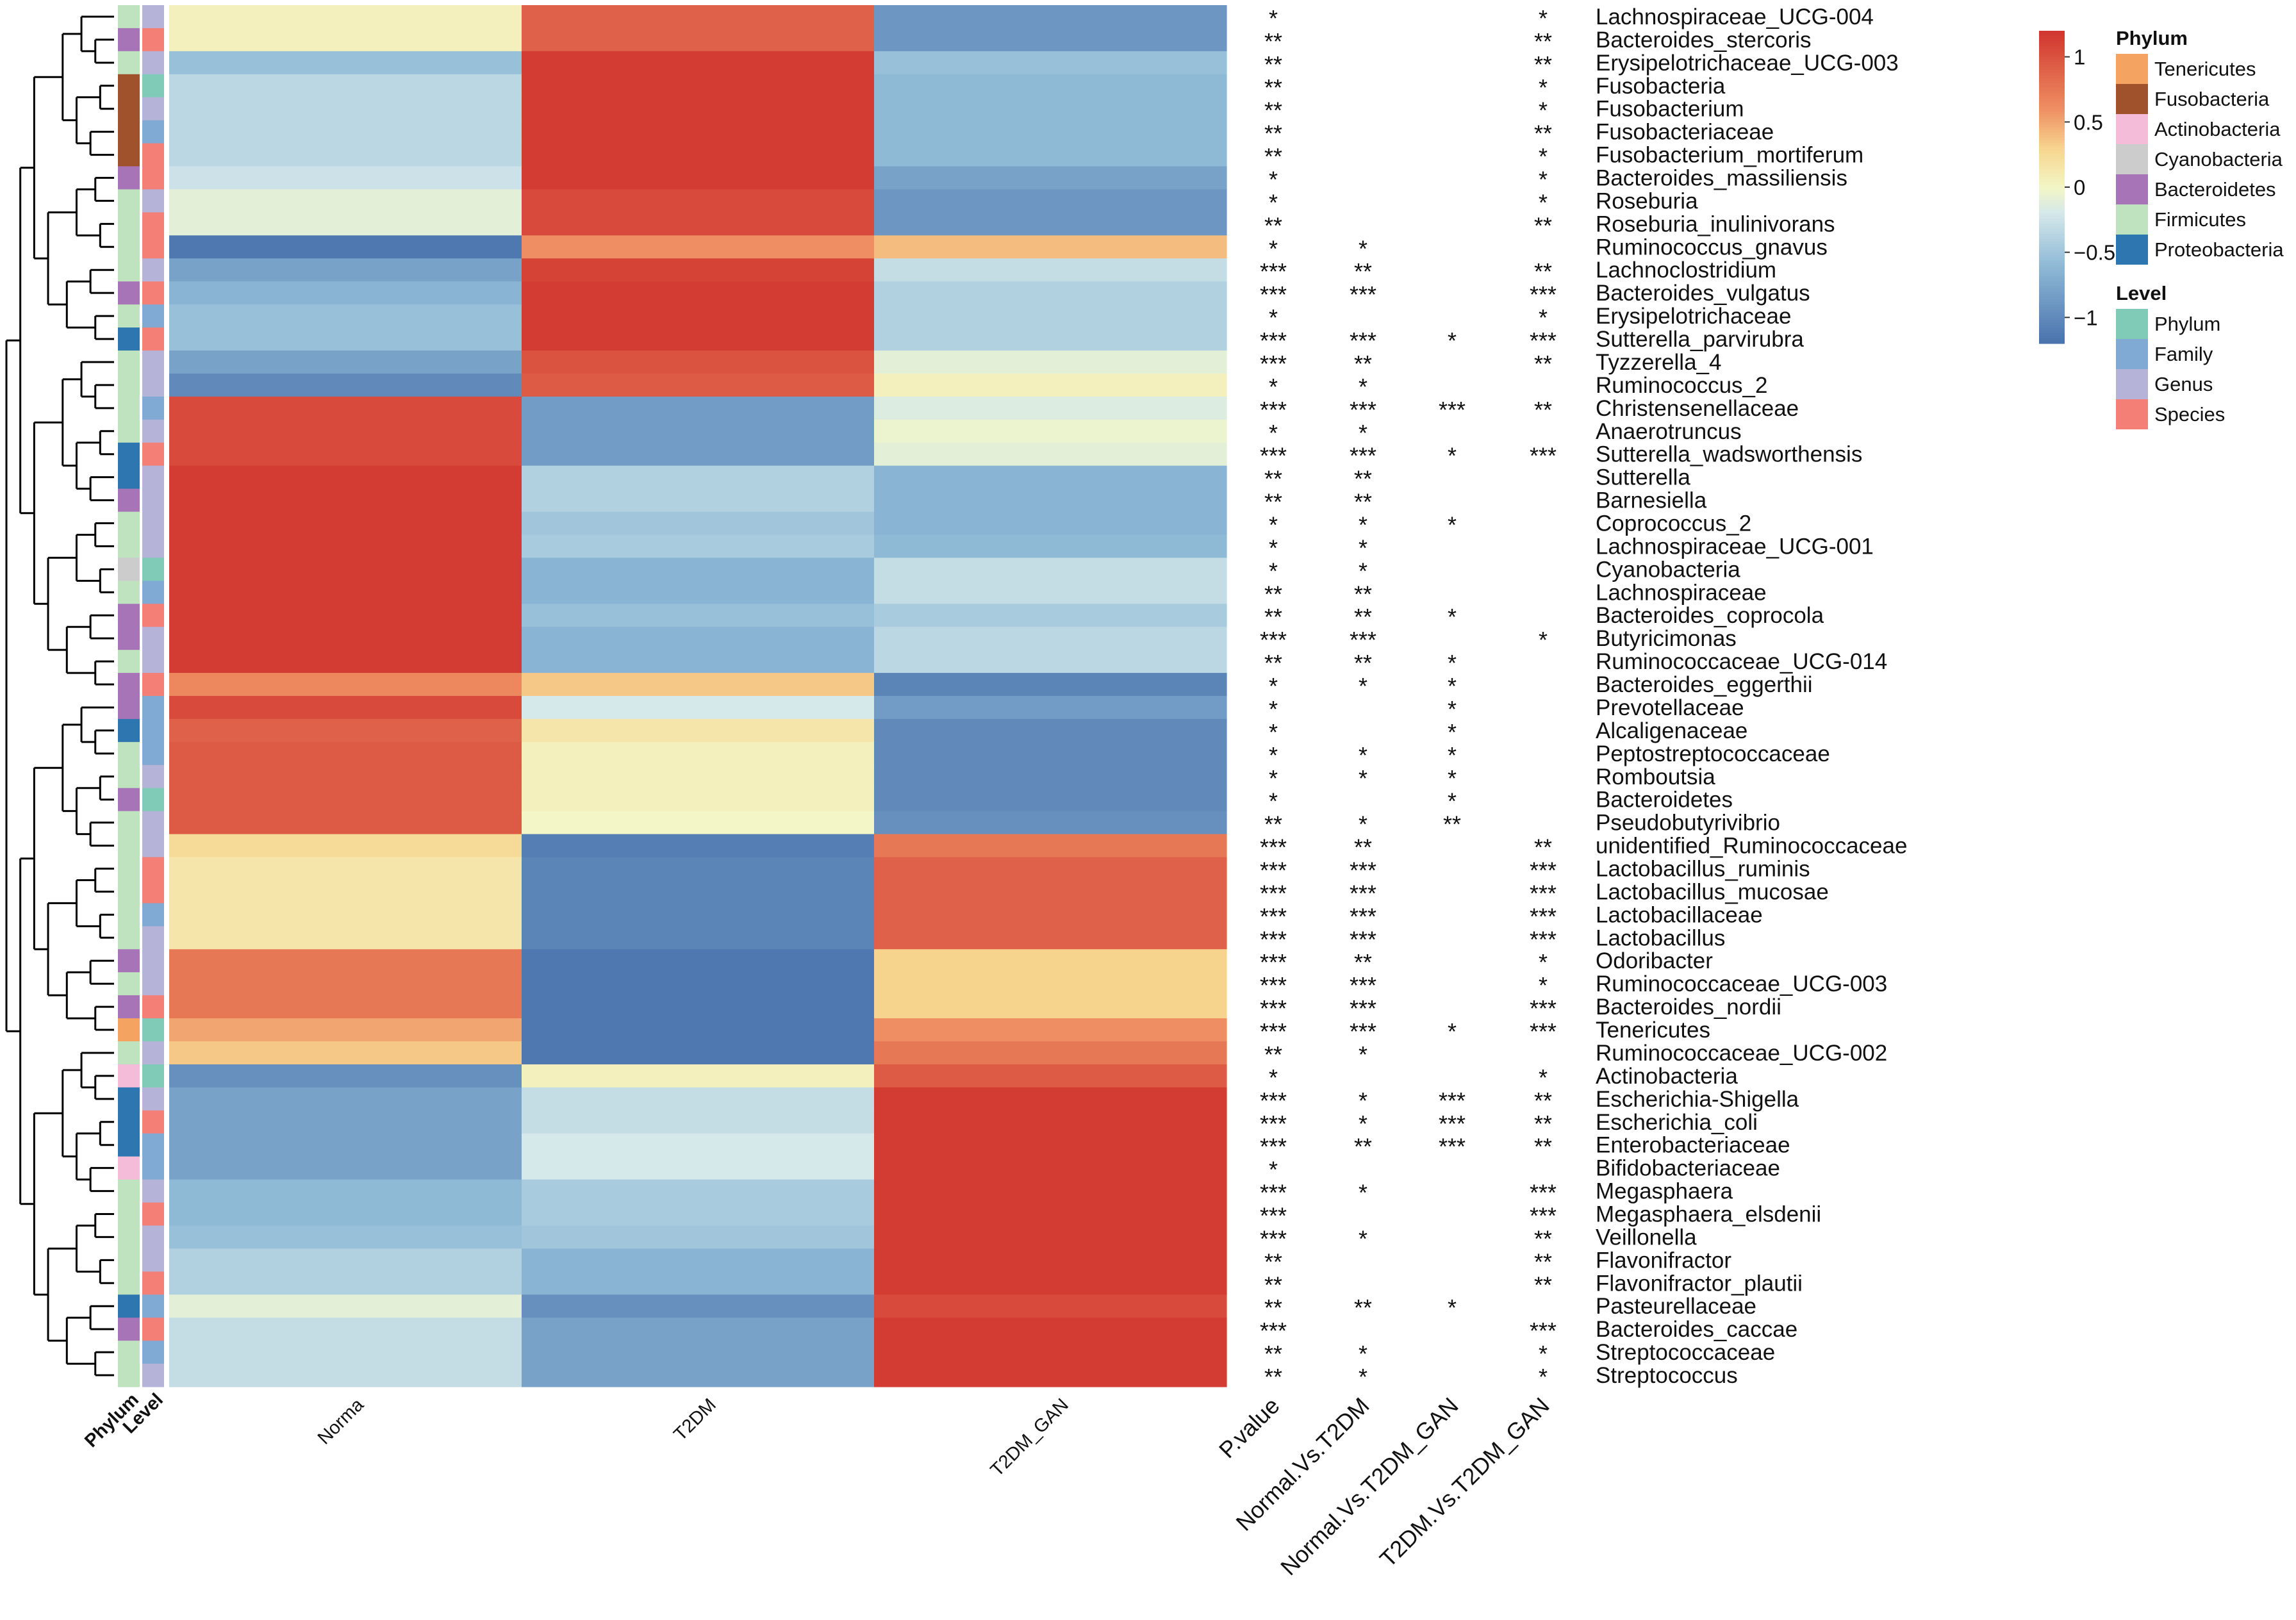  What do you see at coordinates (1647, 200) in the screenshot?
I see `row-label: Roseburia` at bounding box center [1647, 200].